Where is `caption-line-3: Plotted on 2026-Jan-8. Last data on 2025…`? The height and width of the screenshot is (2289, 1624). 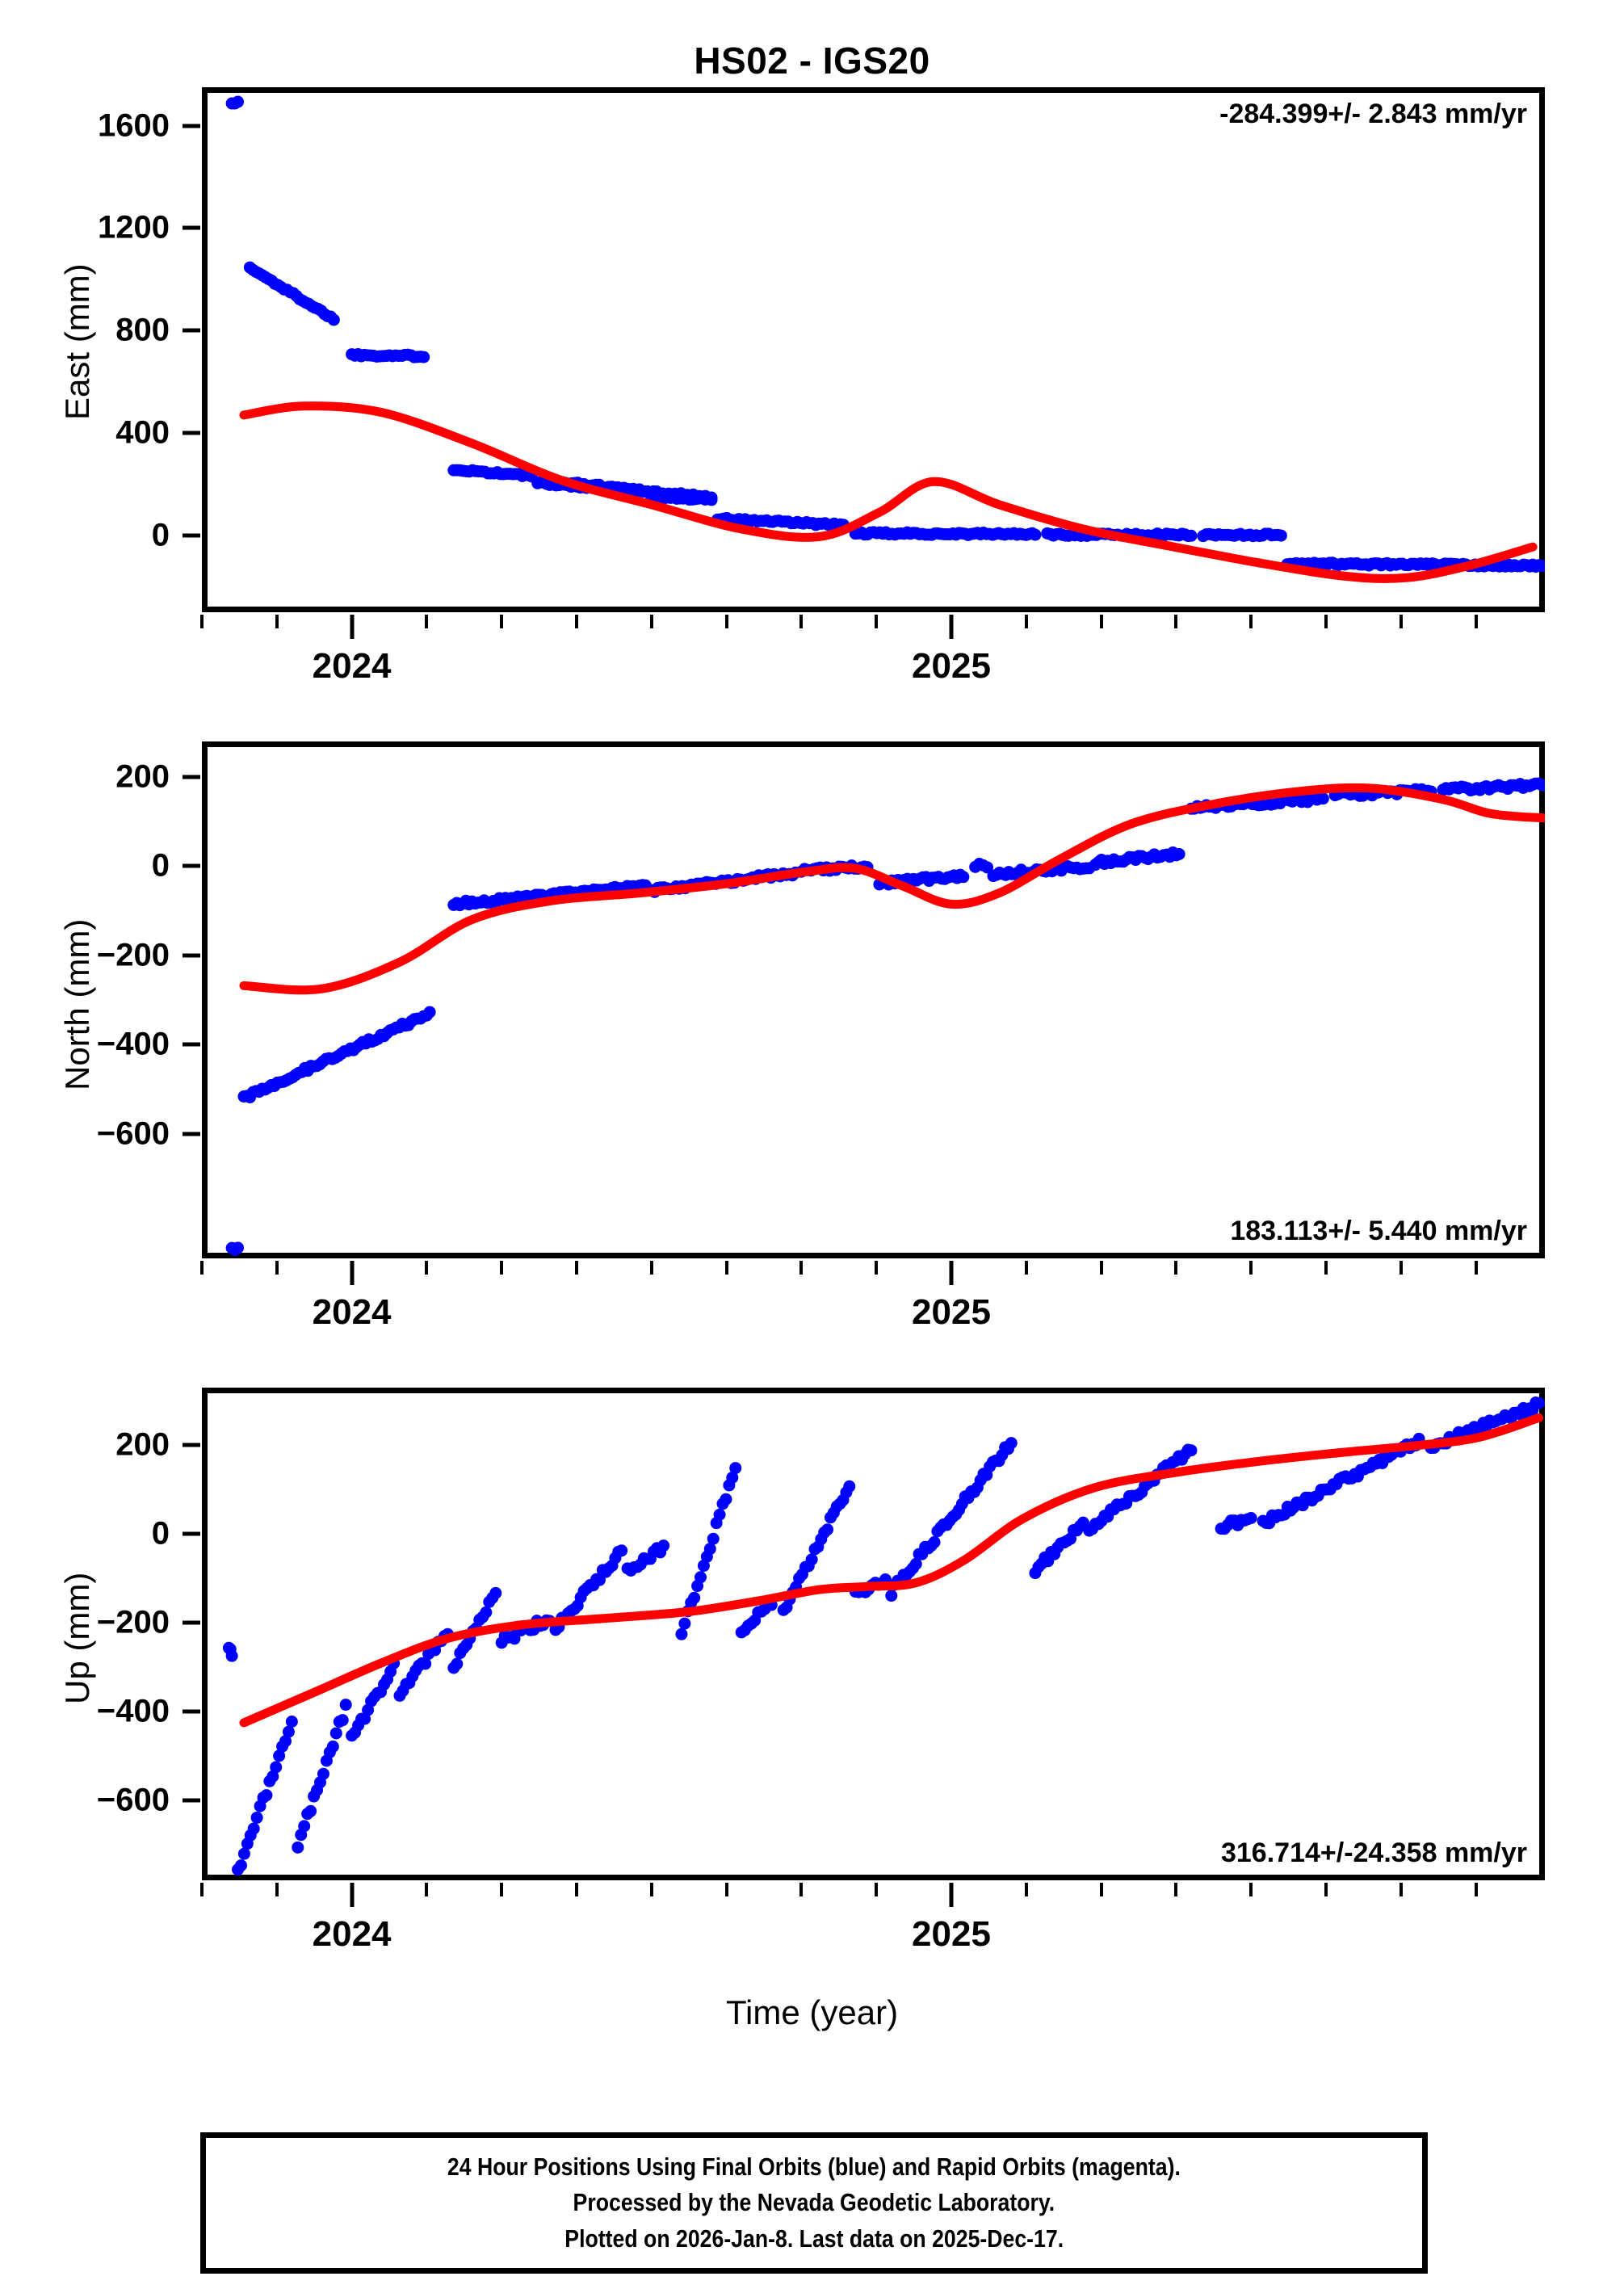
caption-line-3: Plotted on 2026-Jan-8. Last data on 2025… is located at coordinates (814, 2238).